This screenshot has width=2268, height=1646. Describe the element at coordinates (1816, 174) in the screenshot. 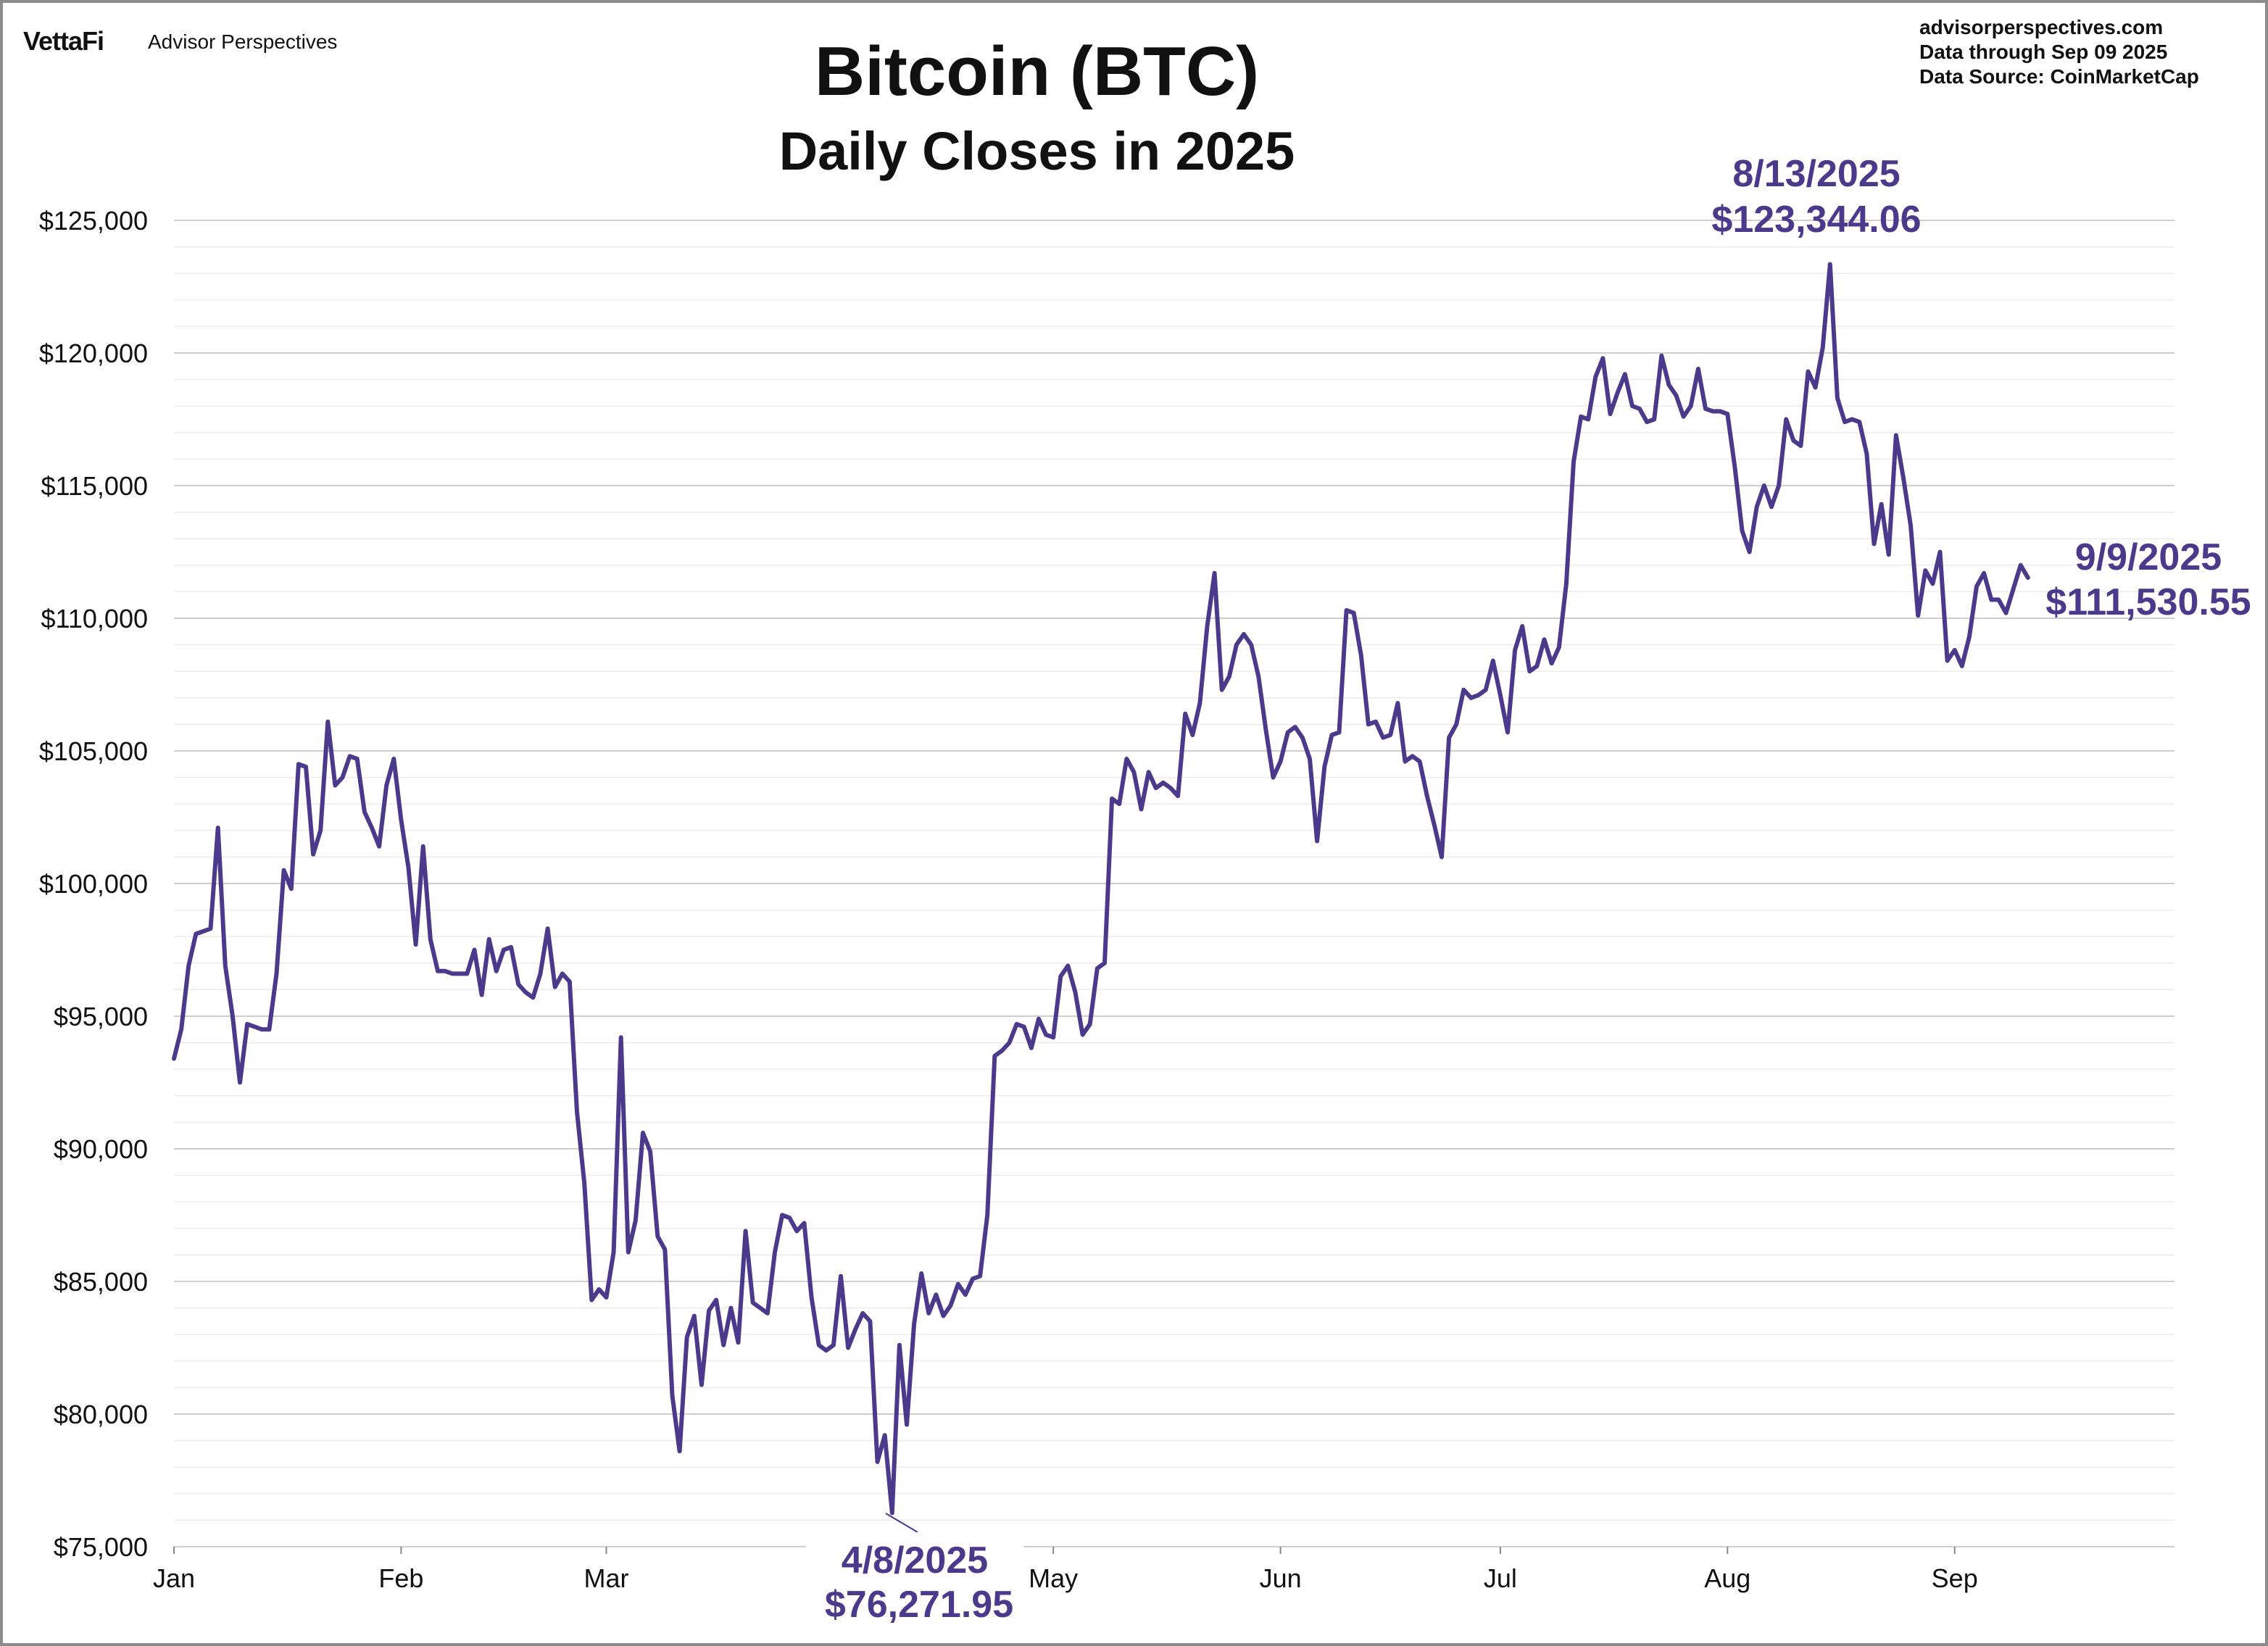

I see `peak-annotation-date: 8/13/2025` at that location.